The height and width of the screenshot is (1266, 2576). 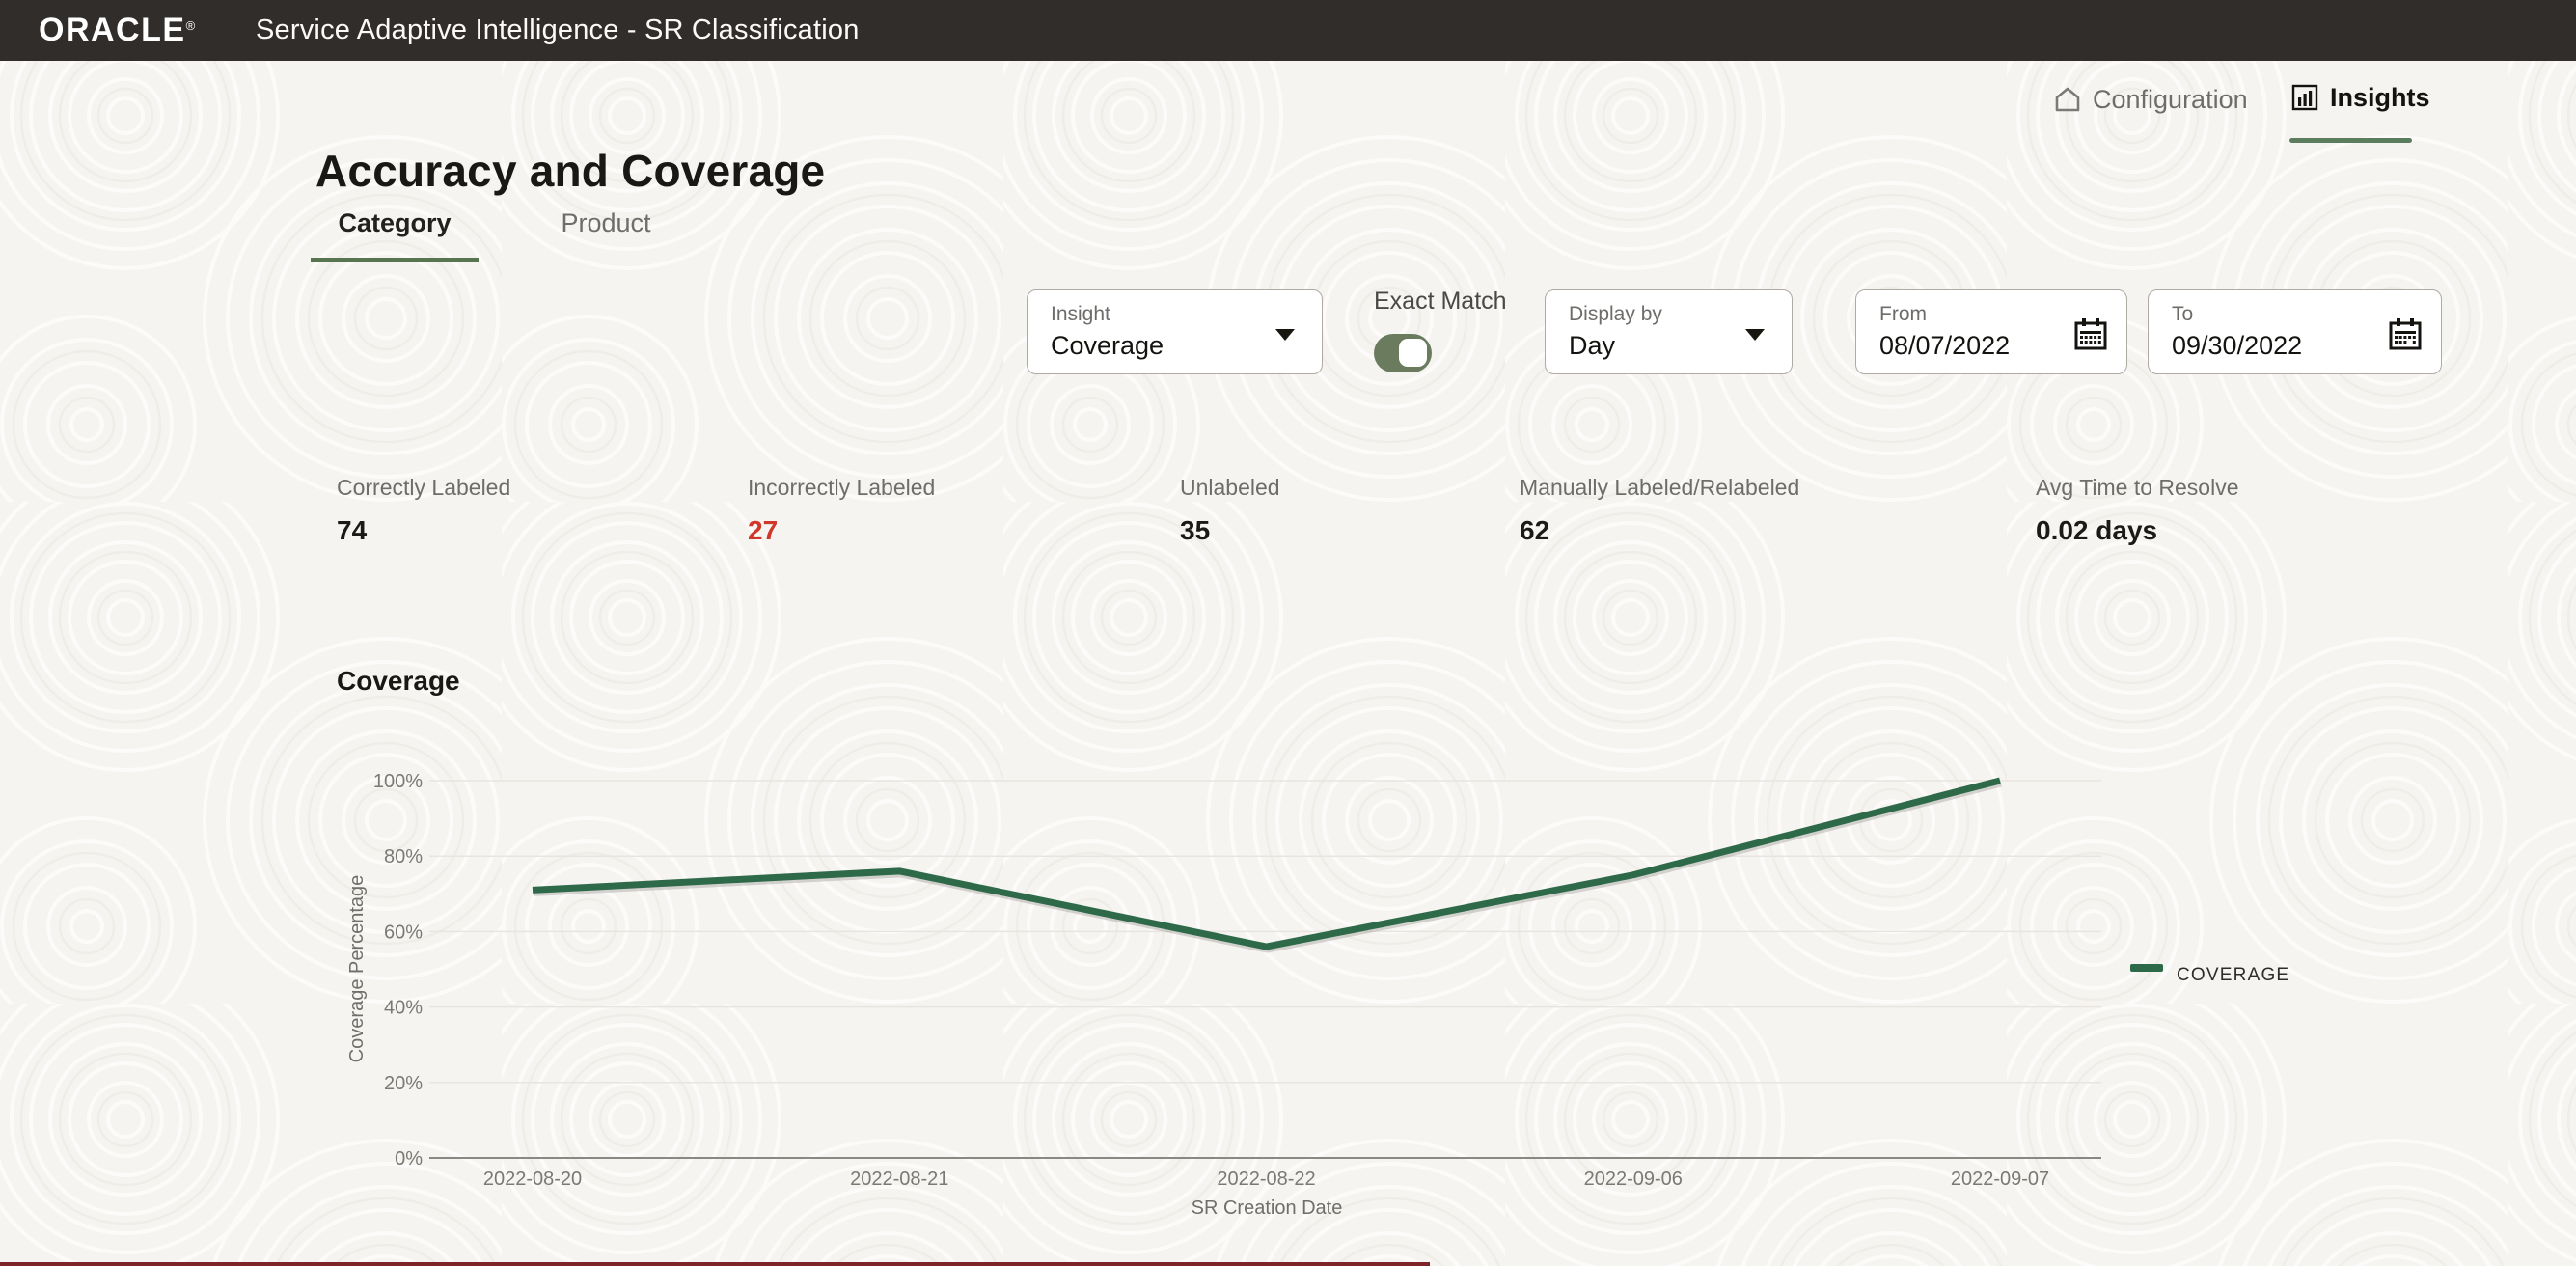 I want to click on stat-correctly-labeled: Correctly Labeled 74, so click(x=424, y=510).